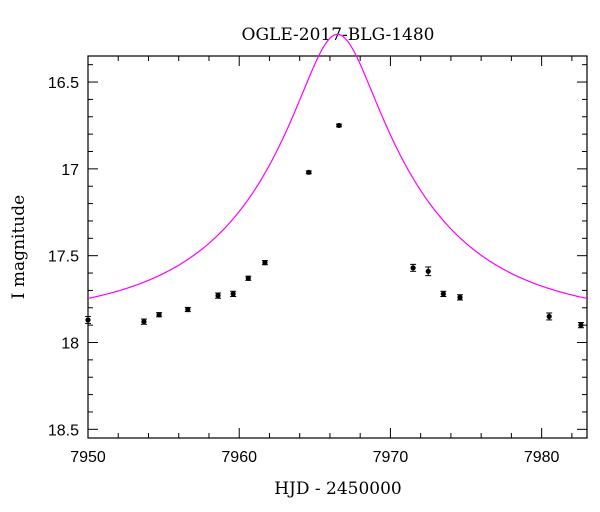 The height and width of the screenshot is (512, 600). I want to click on x-tick-label: 7980, so click(542, 457).